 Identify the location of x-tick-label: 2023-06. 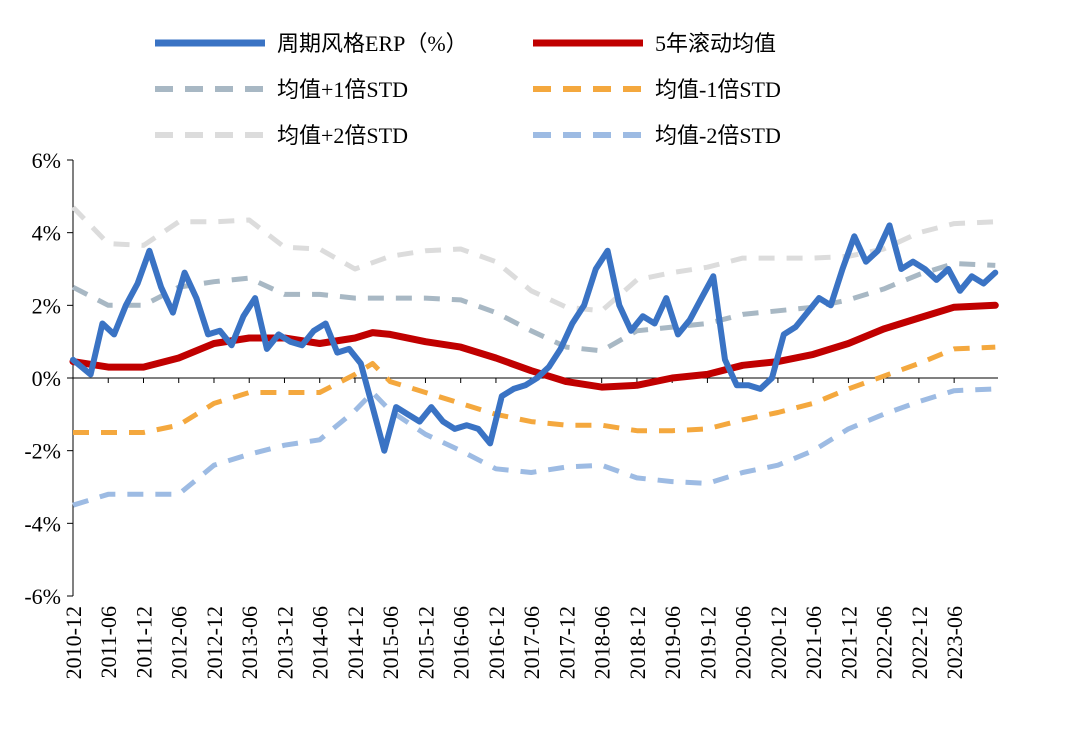
(954, 642).